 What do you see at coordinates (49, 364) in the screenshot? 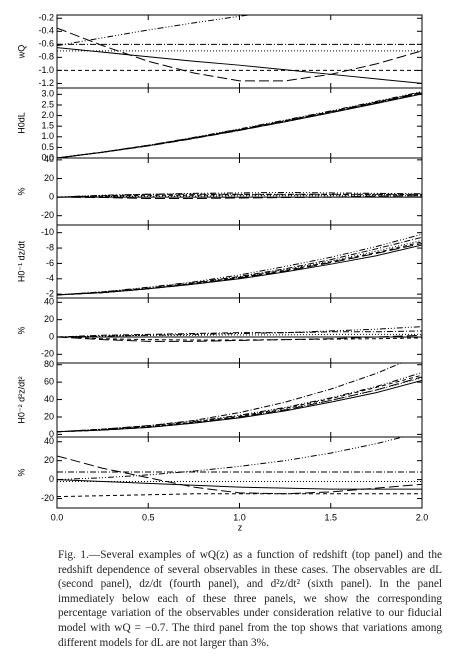
I see `y-tick-label: 80` at bounding box center [49, 364].